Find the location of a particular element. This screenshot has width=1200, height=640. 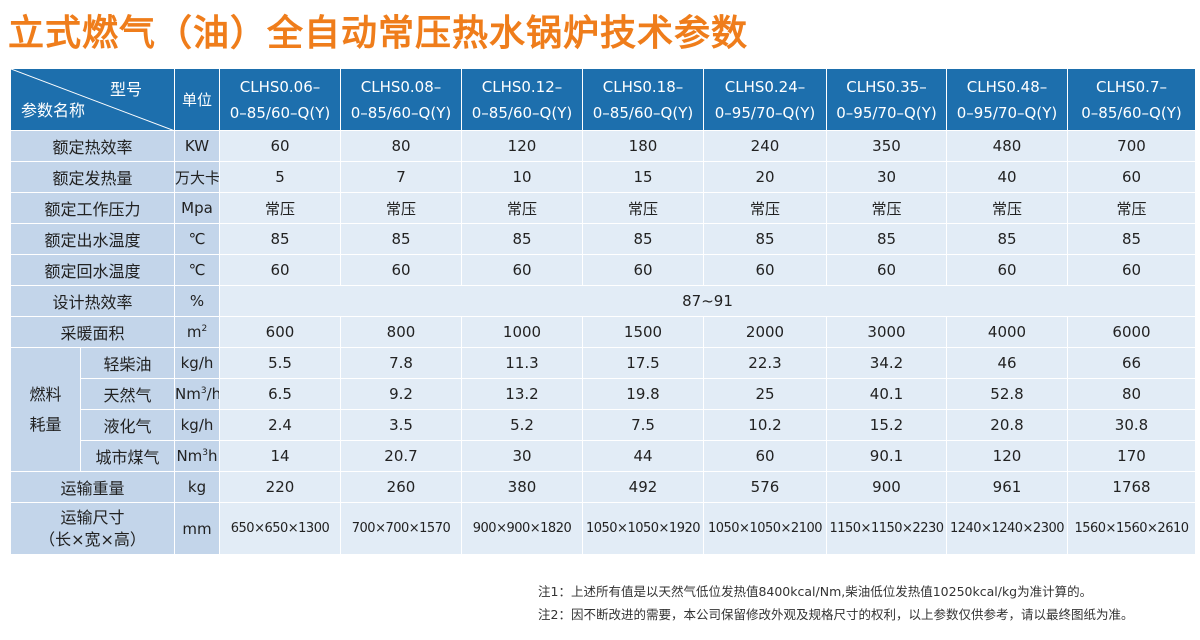

table-row: 额定发热量 万大卡 5 7 10 15 20 30 40 60 is located at coordinates (603, 177).